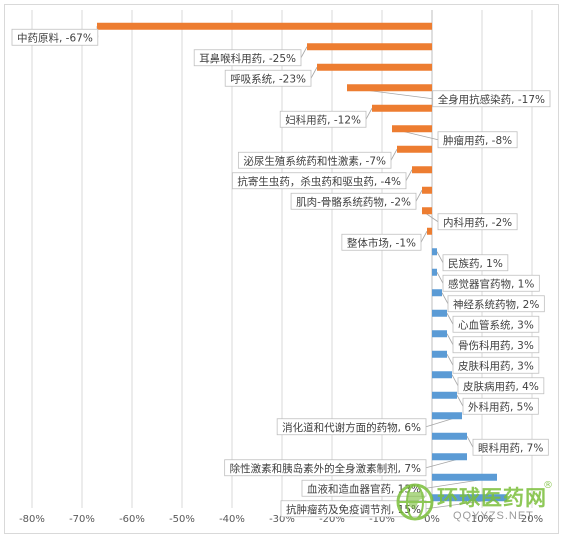  I want to click on x-tick-label: 10%, so click(482, 519).